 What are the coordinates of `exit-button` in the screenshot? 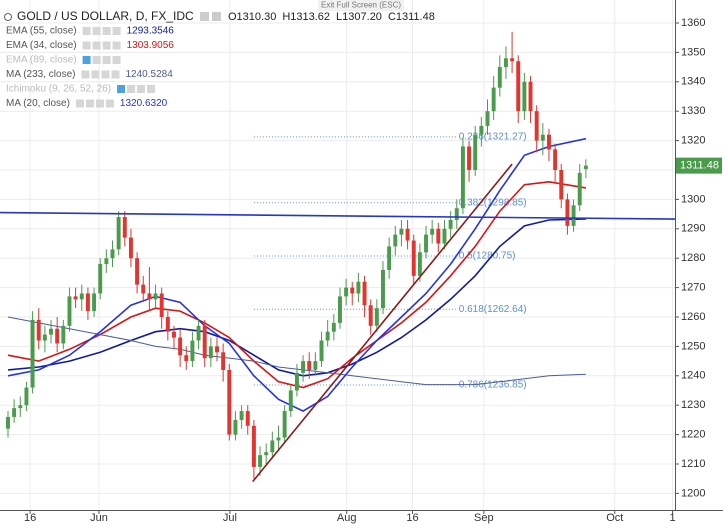 It's located at (361, 5).